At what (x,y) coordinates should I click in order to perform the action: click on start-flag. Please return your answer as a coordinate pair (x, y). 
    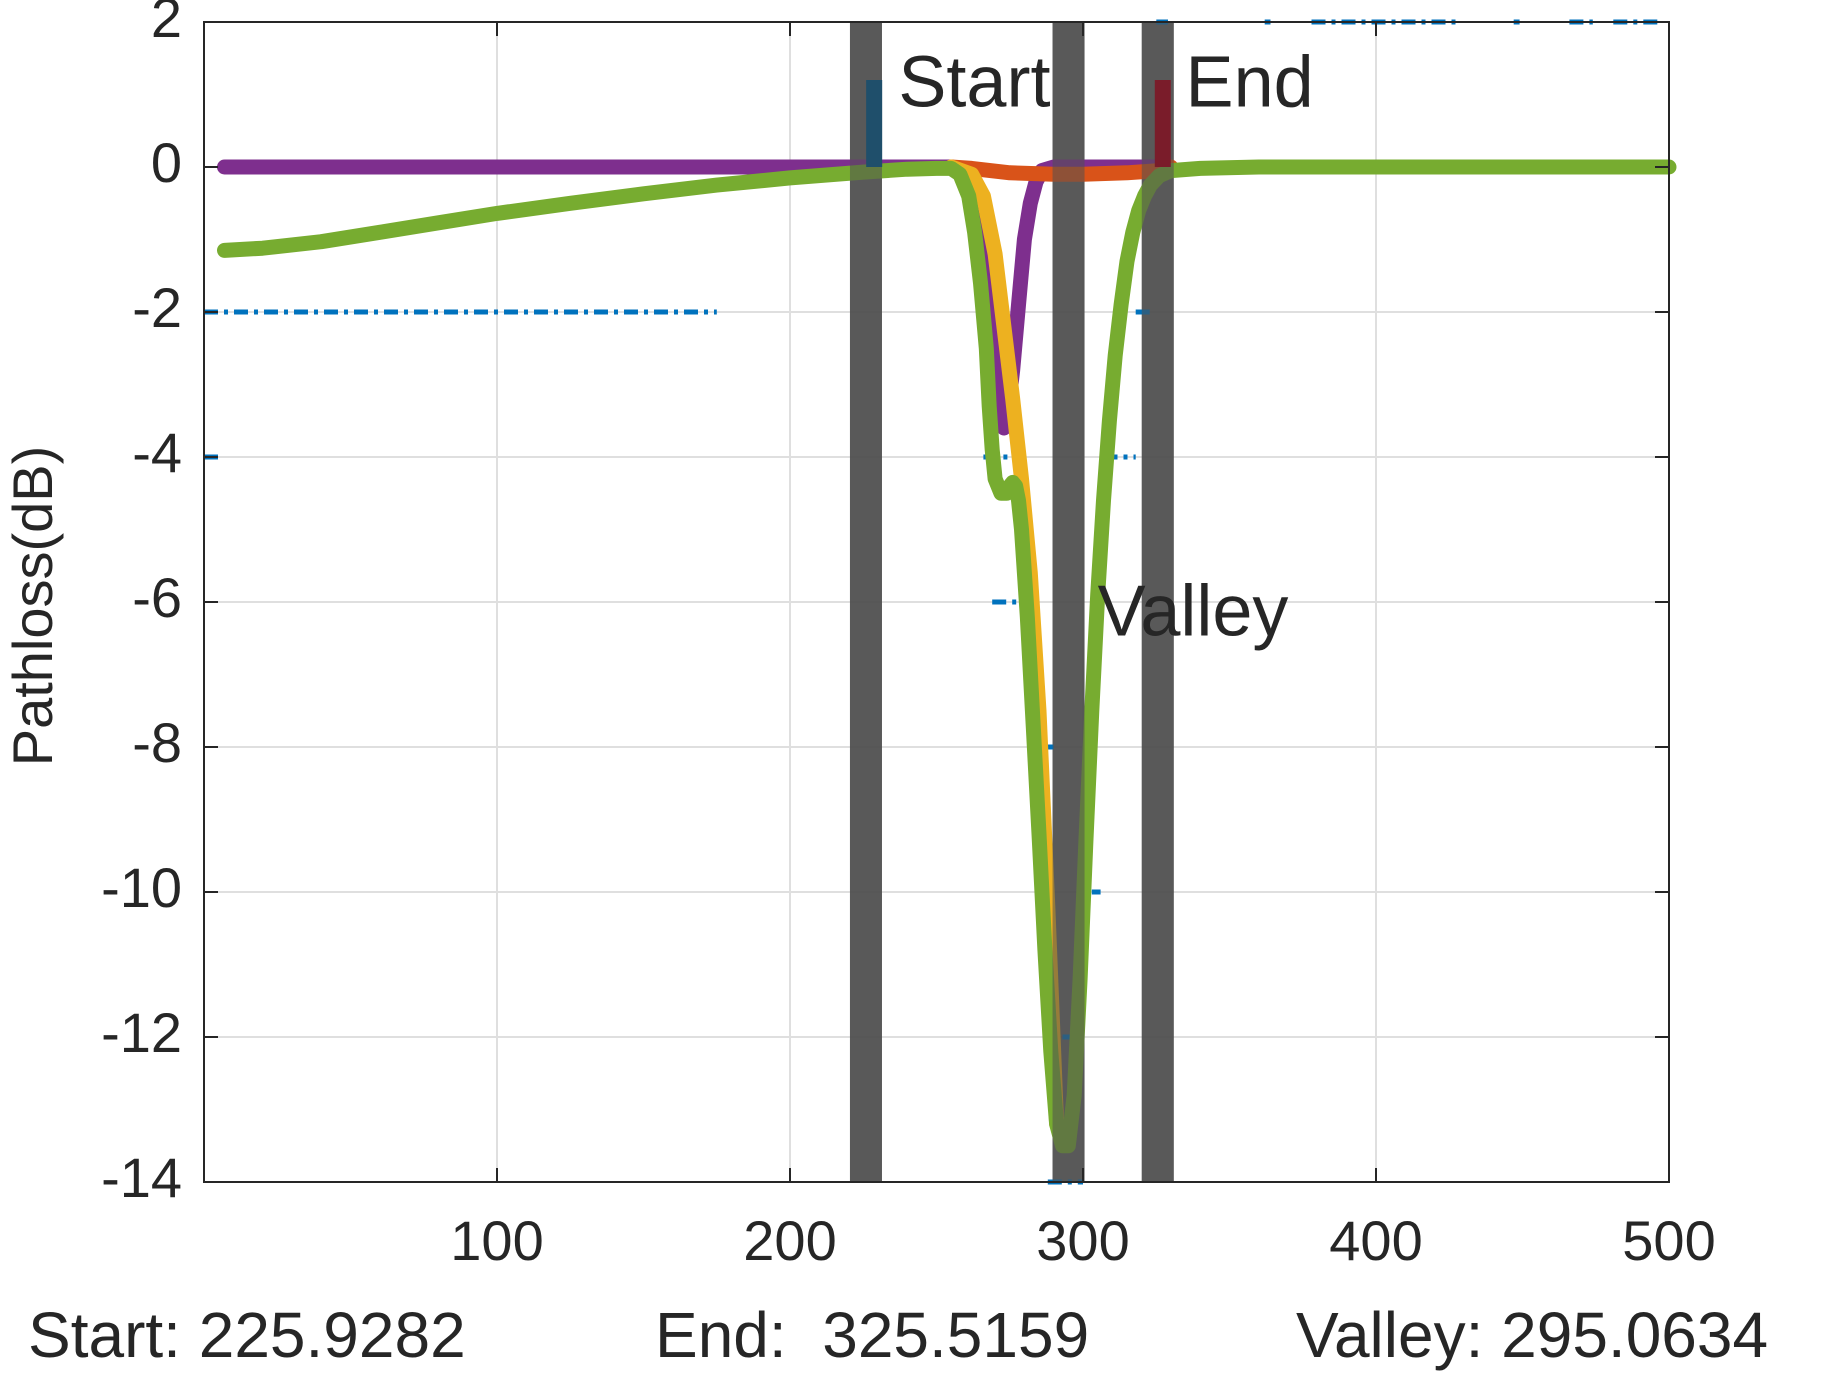
    Looking at the image, I should click on (874, 123).